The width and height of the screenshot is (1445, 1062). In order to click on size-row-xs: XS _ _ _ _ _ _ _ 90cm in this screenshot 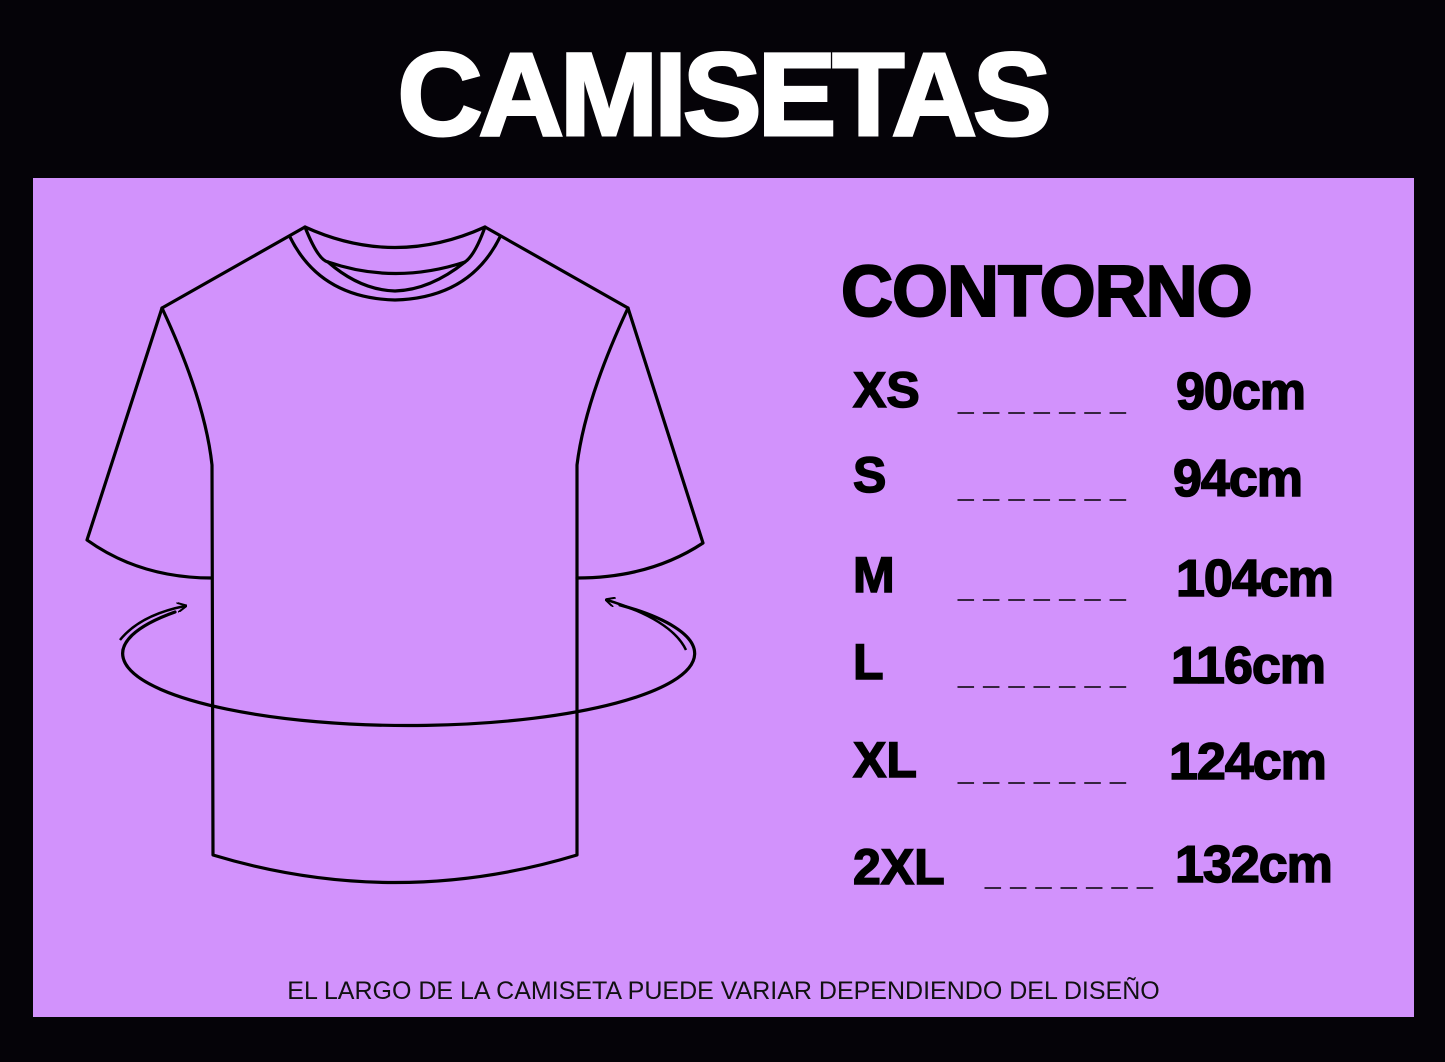, I will do `click(1122, 392)`.